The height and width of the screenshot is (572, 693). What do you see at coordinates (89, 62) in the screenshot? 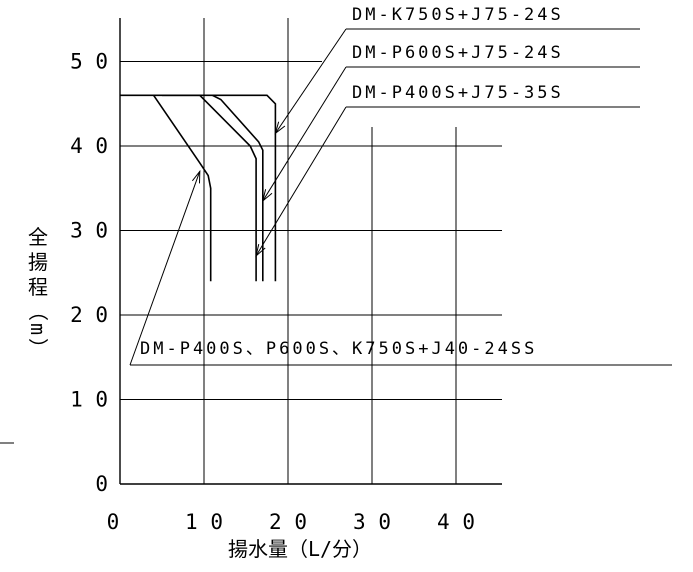
I see `y-tick-label: 5 0` at bounding box center [89, 62].